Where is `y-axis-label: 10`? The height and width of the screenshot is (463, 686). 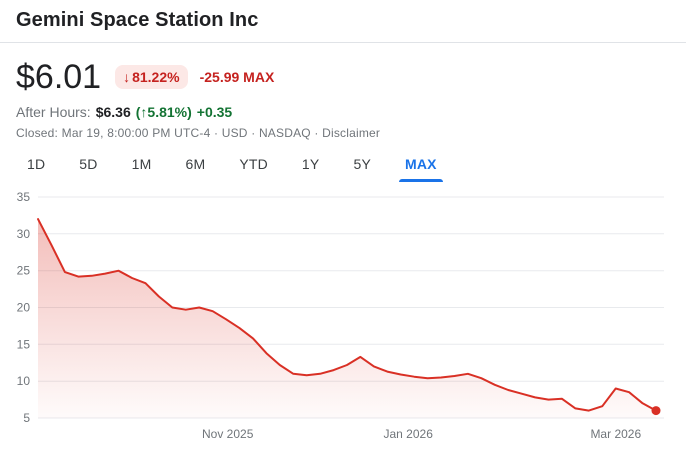 y-axis-label: 10 is located at coordinates (24, 381).